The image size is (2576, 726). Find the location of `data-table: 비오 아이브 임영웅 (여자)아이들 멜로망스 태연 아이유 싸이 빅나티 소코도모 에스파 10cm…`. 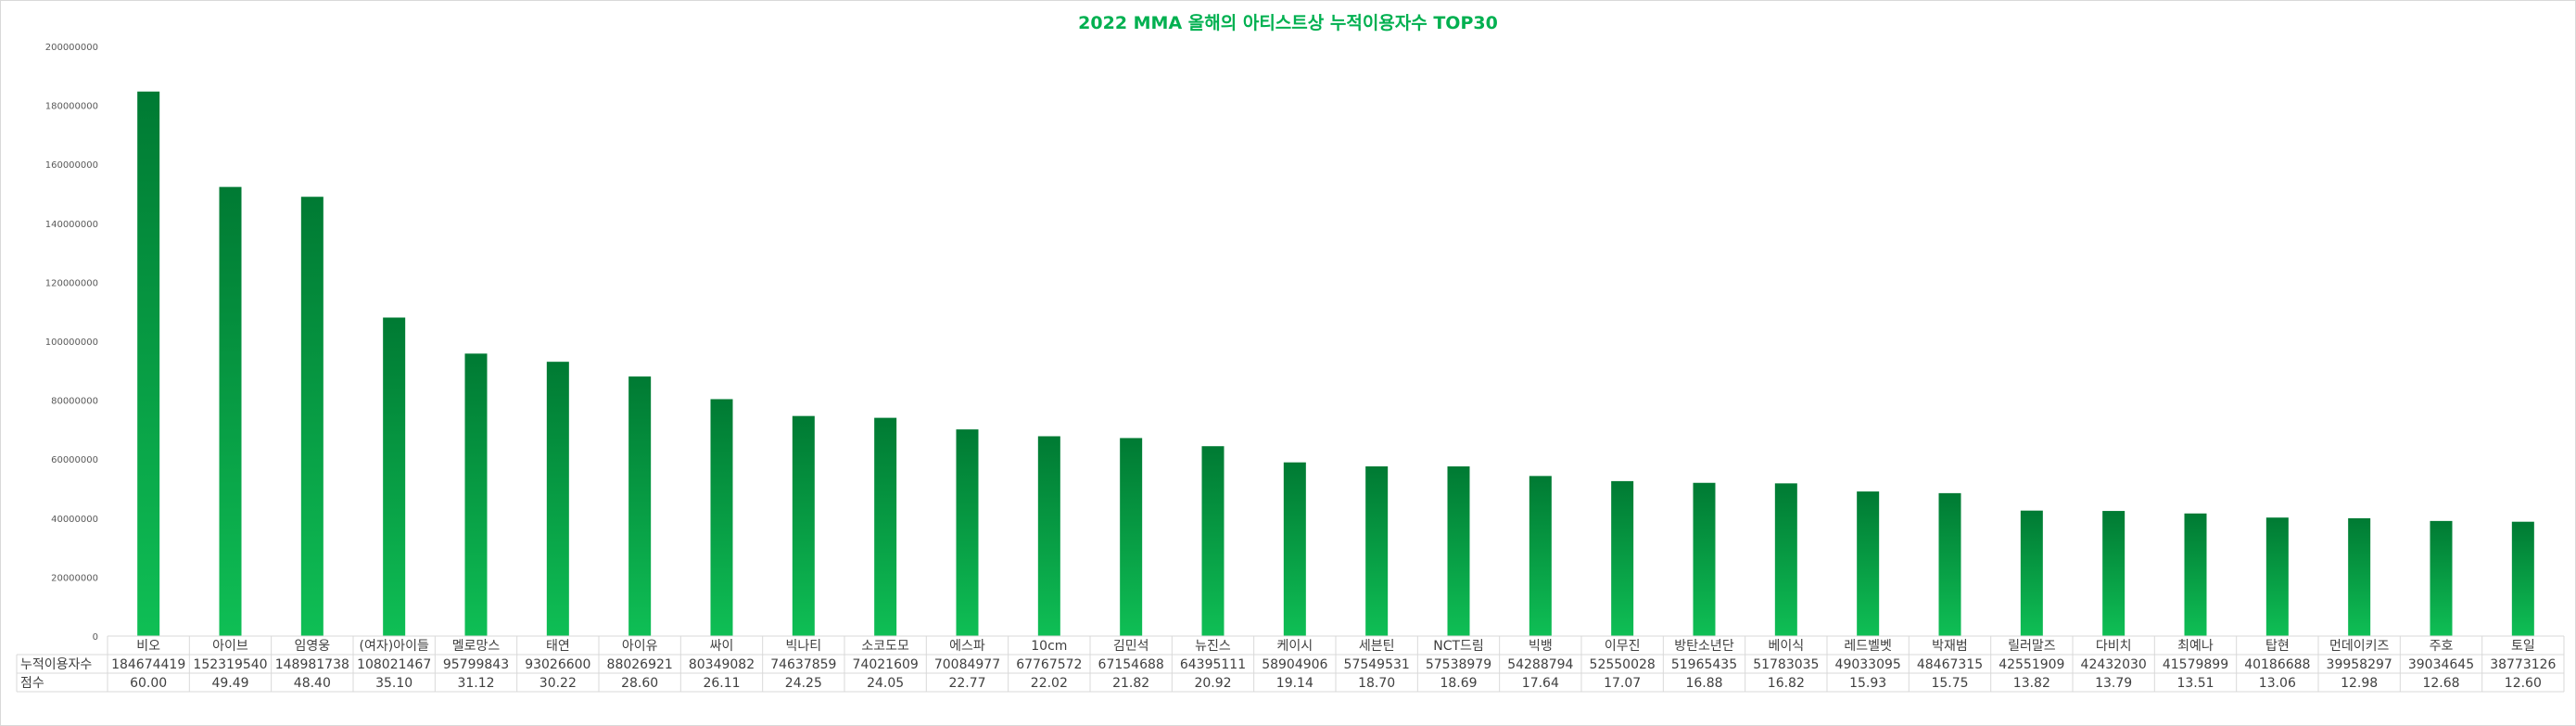

data-table: 비오 아이브 임영웅 (여자)아이들 멜로망스 태연 아이유 싸이 빅나티 소코도모 에스파 10cm… is located at coordinates (1290, 664).